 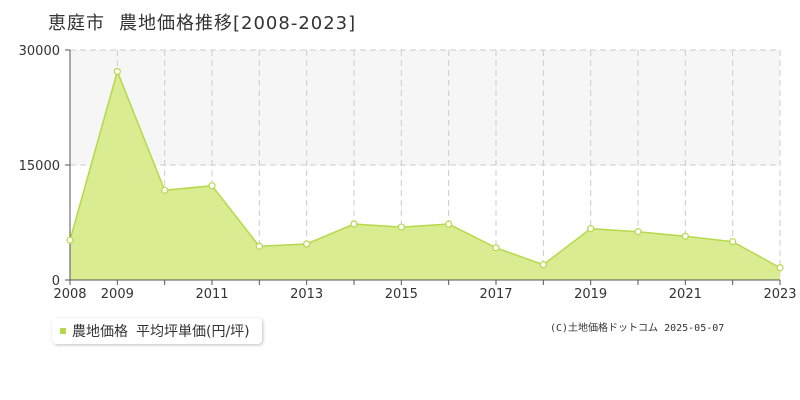 I want to click on legend-unit: 平均坪単価(円/坪), so click(x=193, y=332).